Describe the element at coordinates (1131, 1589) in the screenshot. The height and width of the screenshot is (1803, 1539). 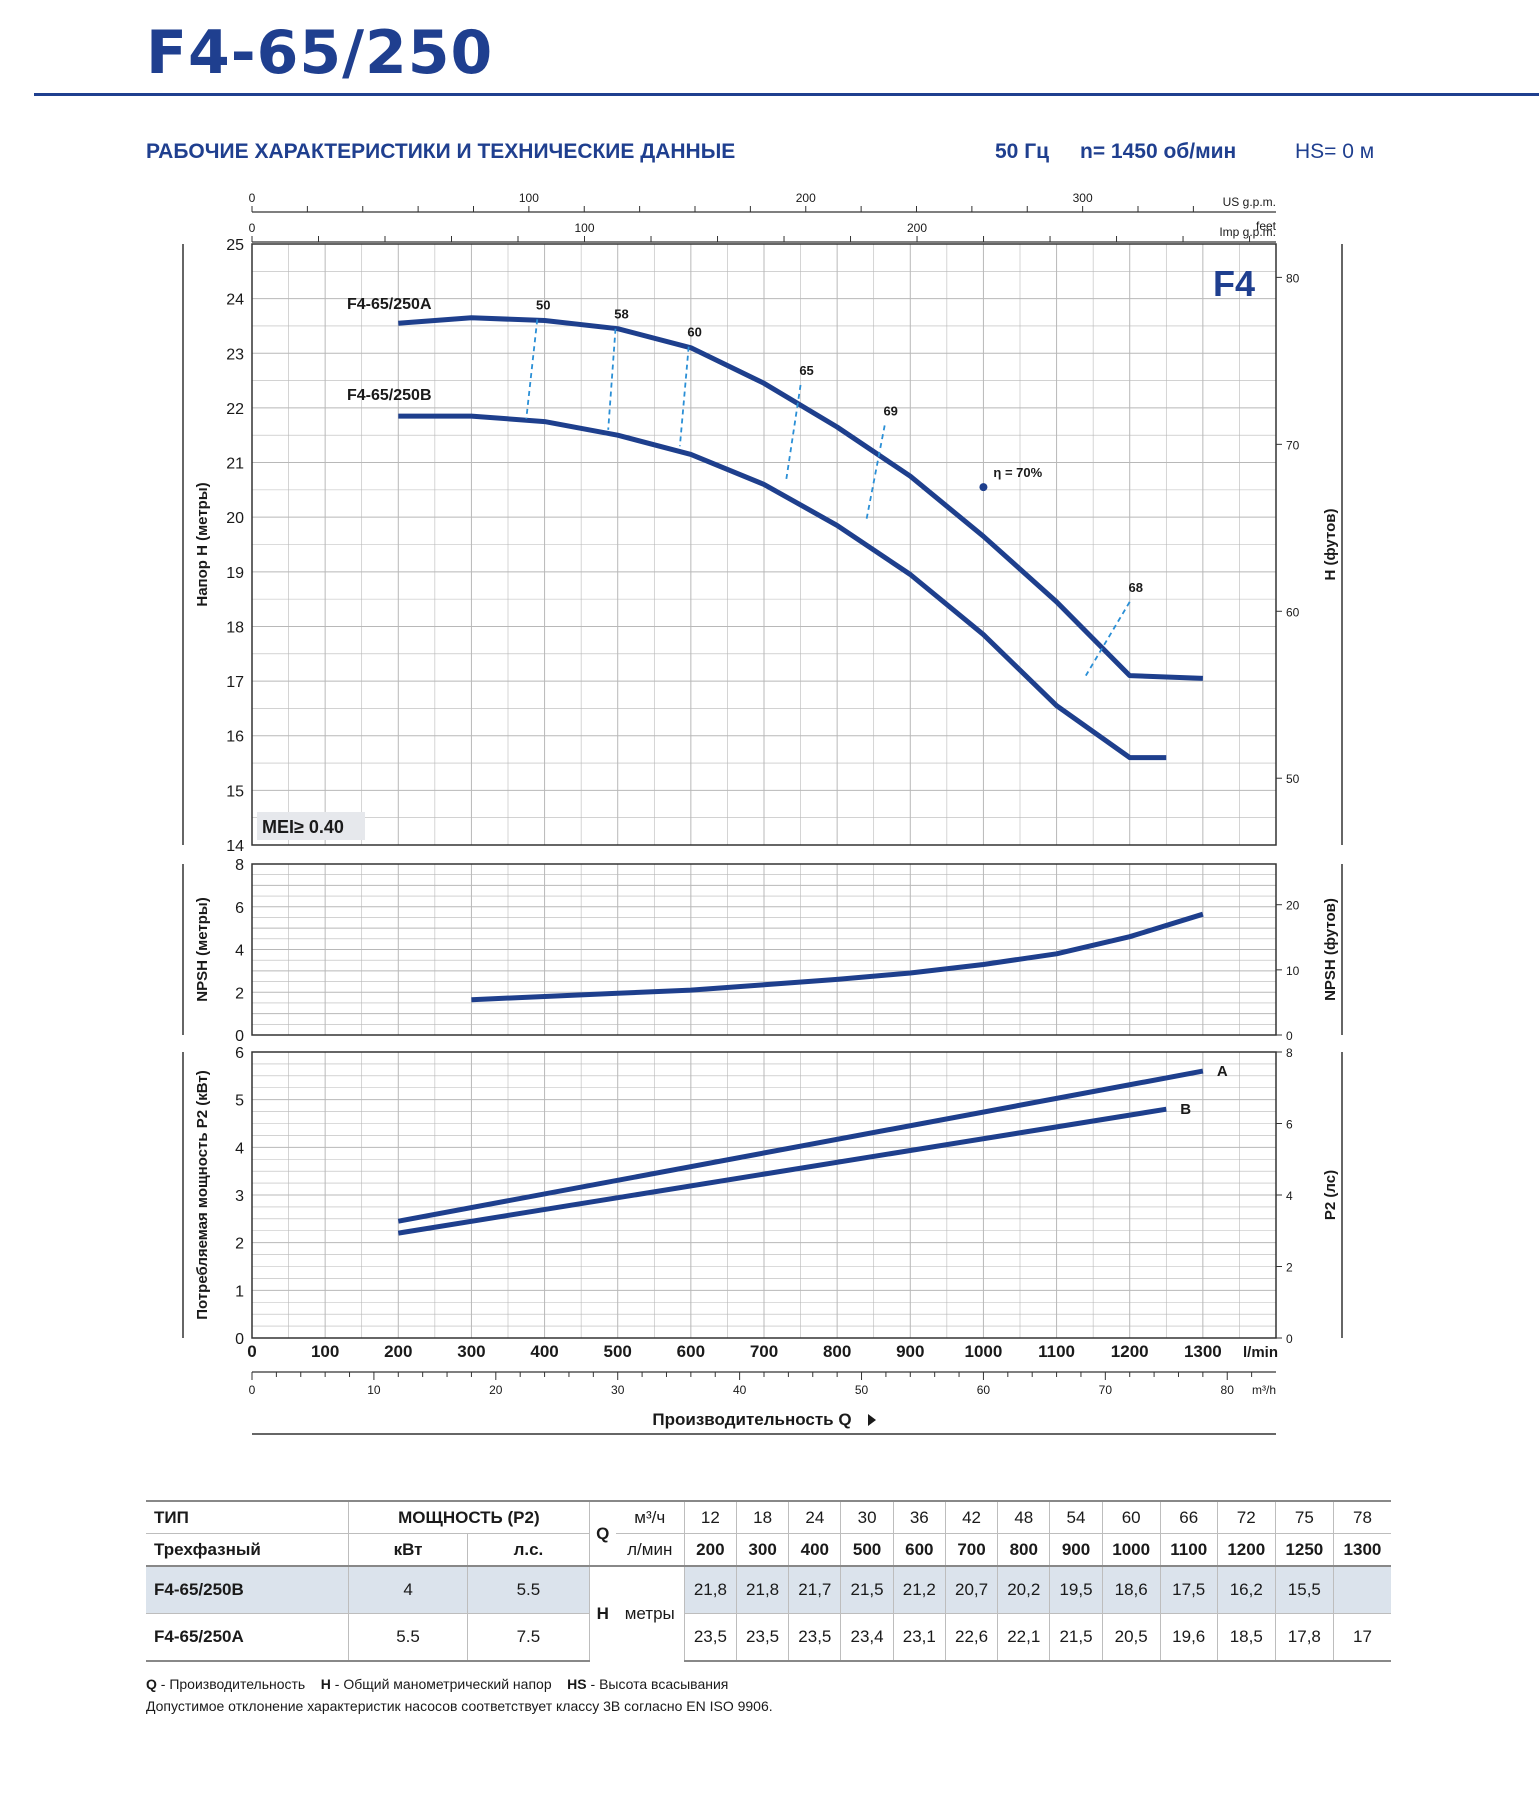
I see `h-cell: 18,6` at that location.